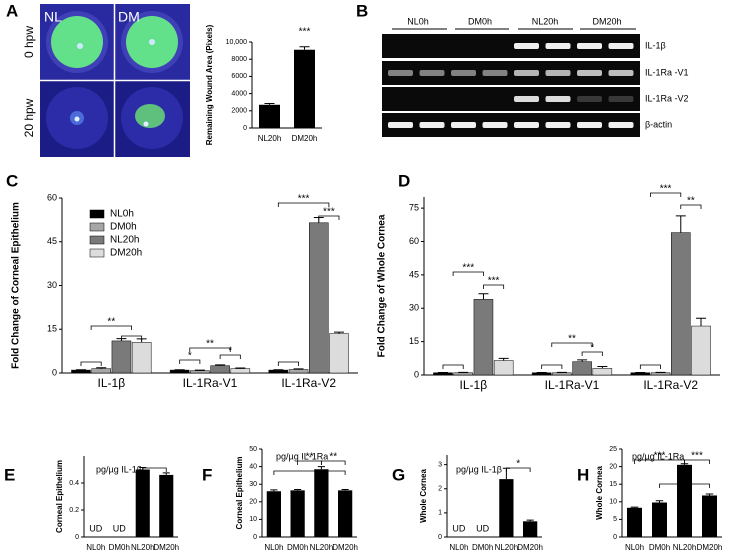 This screenshot has height=556, width=738. Describe the element at coordinates (97, 227) in the screenshot. I see `legend-swatch` at that location.